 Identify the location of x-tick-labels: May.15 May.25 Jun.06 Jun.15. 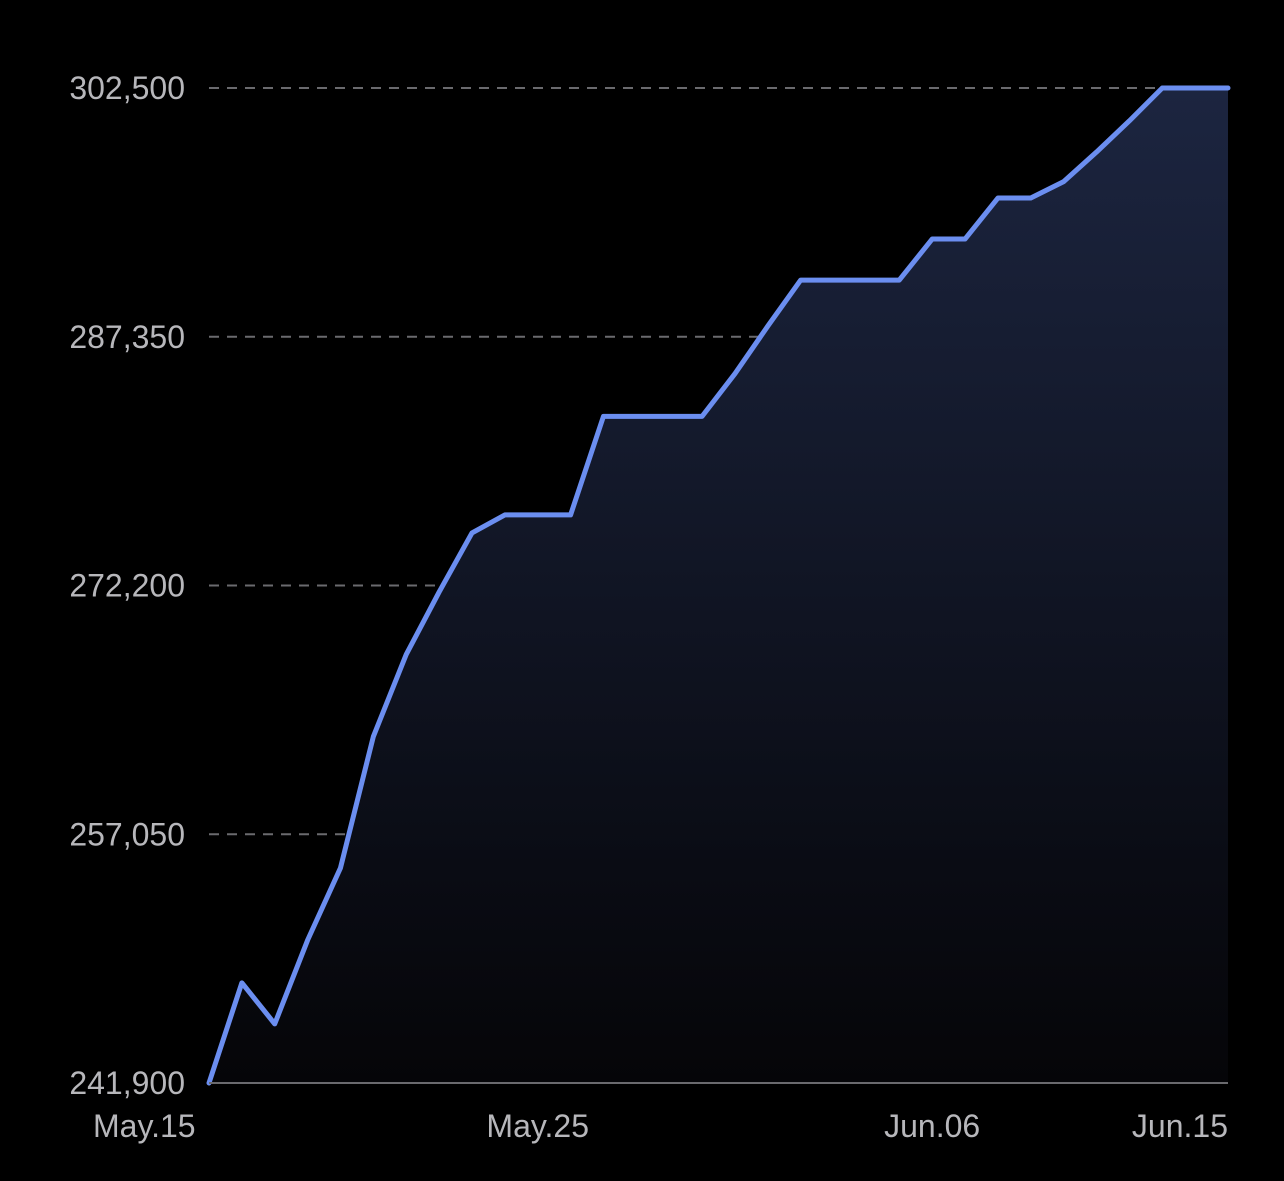
(660, 1126).